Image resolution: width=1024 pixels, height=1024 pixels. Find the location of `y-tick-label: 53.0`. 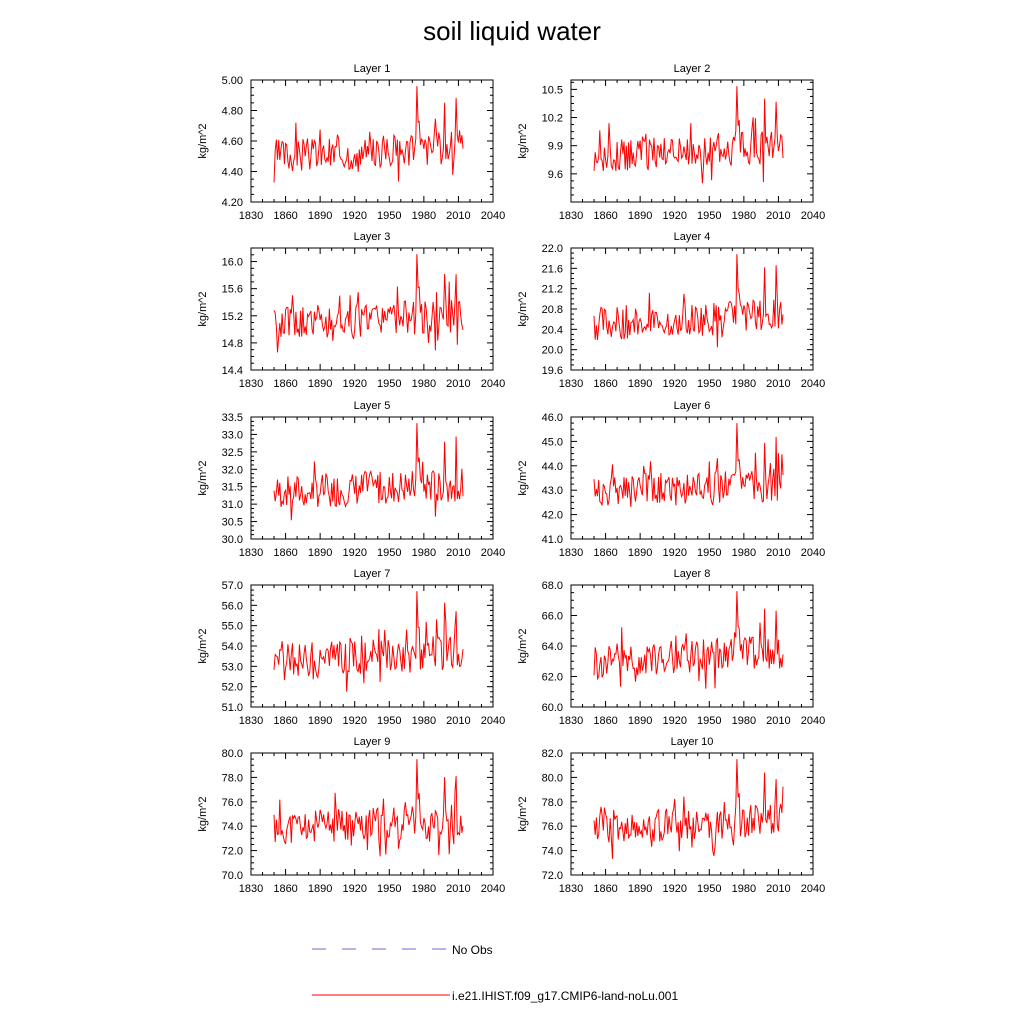

y-tick-label: 53.0 is located at coordinates (232, 667).